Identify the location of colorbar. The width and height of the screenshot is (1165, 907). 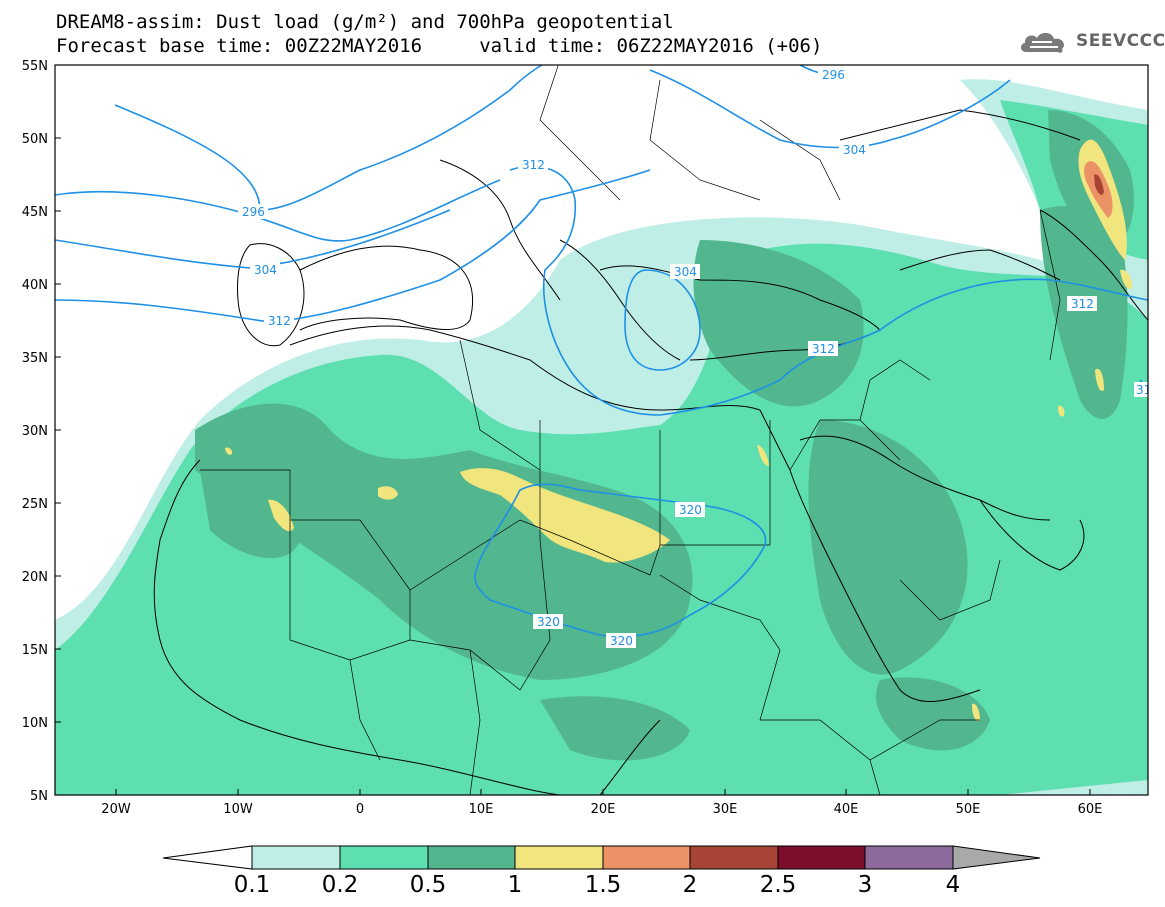
(601, 857).